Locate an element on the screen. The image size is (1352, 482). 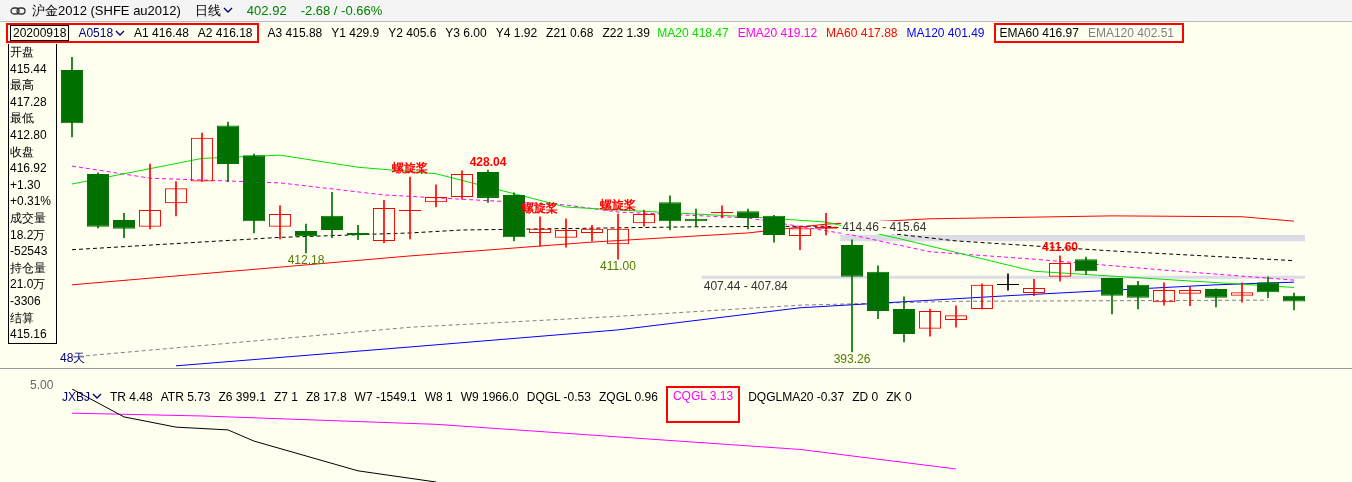
annotation: 412.18 is located at coordinates (306, 260).